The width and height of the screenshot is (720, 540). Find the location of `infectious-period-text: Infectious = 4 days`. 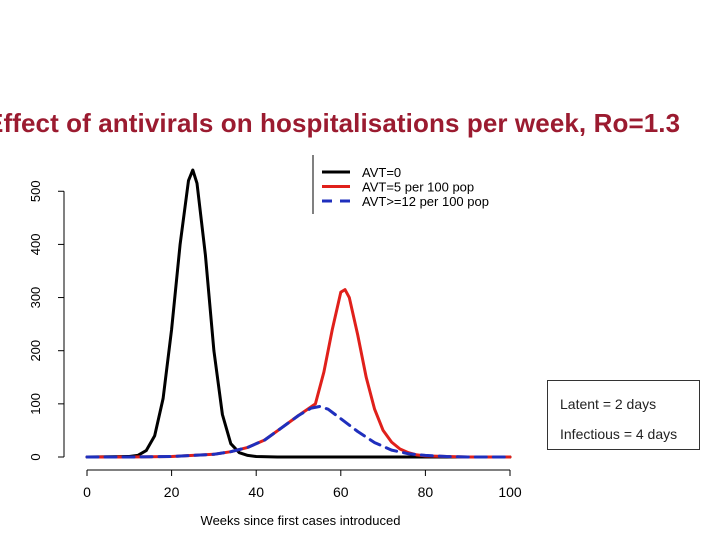

infectious-period-text: Infectious = 4 days is located at coordinates (619, 434).